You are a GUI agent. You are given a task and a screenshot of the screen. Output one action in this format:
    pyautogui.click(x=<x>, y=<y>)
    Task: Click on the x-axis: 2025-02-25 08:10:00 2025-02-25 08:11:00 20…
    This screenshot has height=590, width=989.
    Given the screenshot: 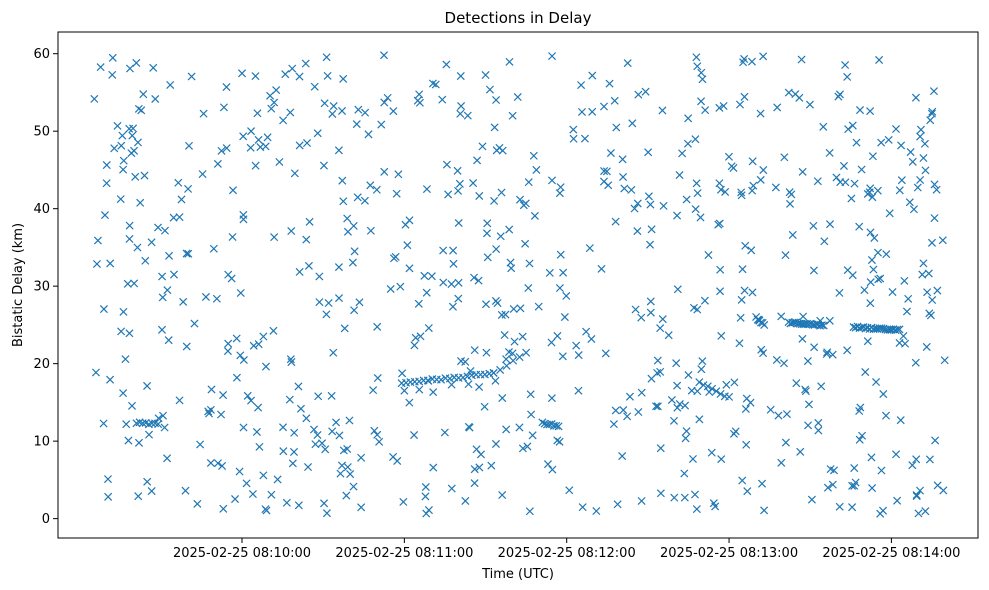 What is the action you would take?
    pyautogui.click(x=566, y=549)
    